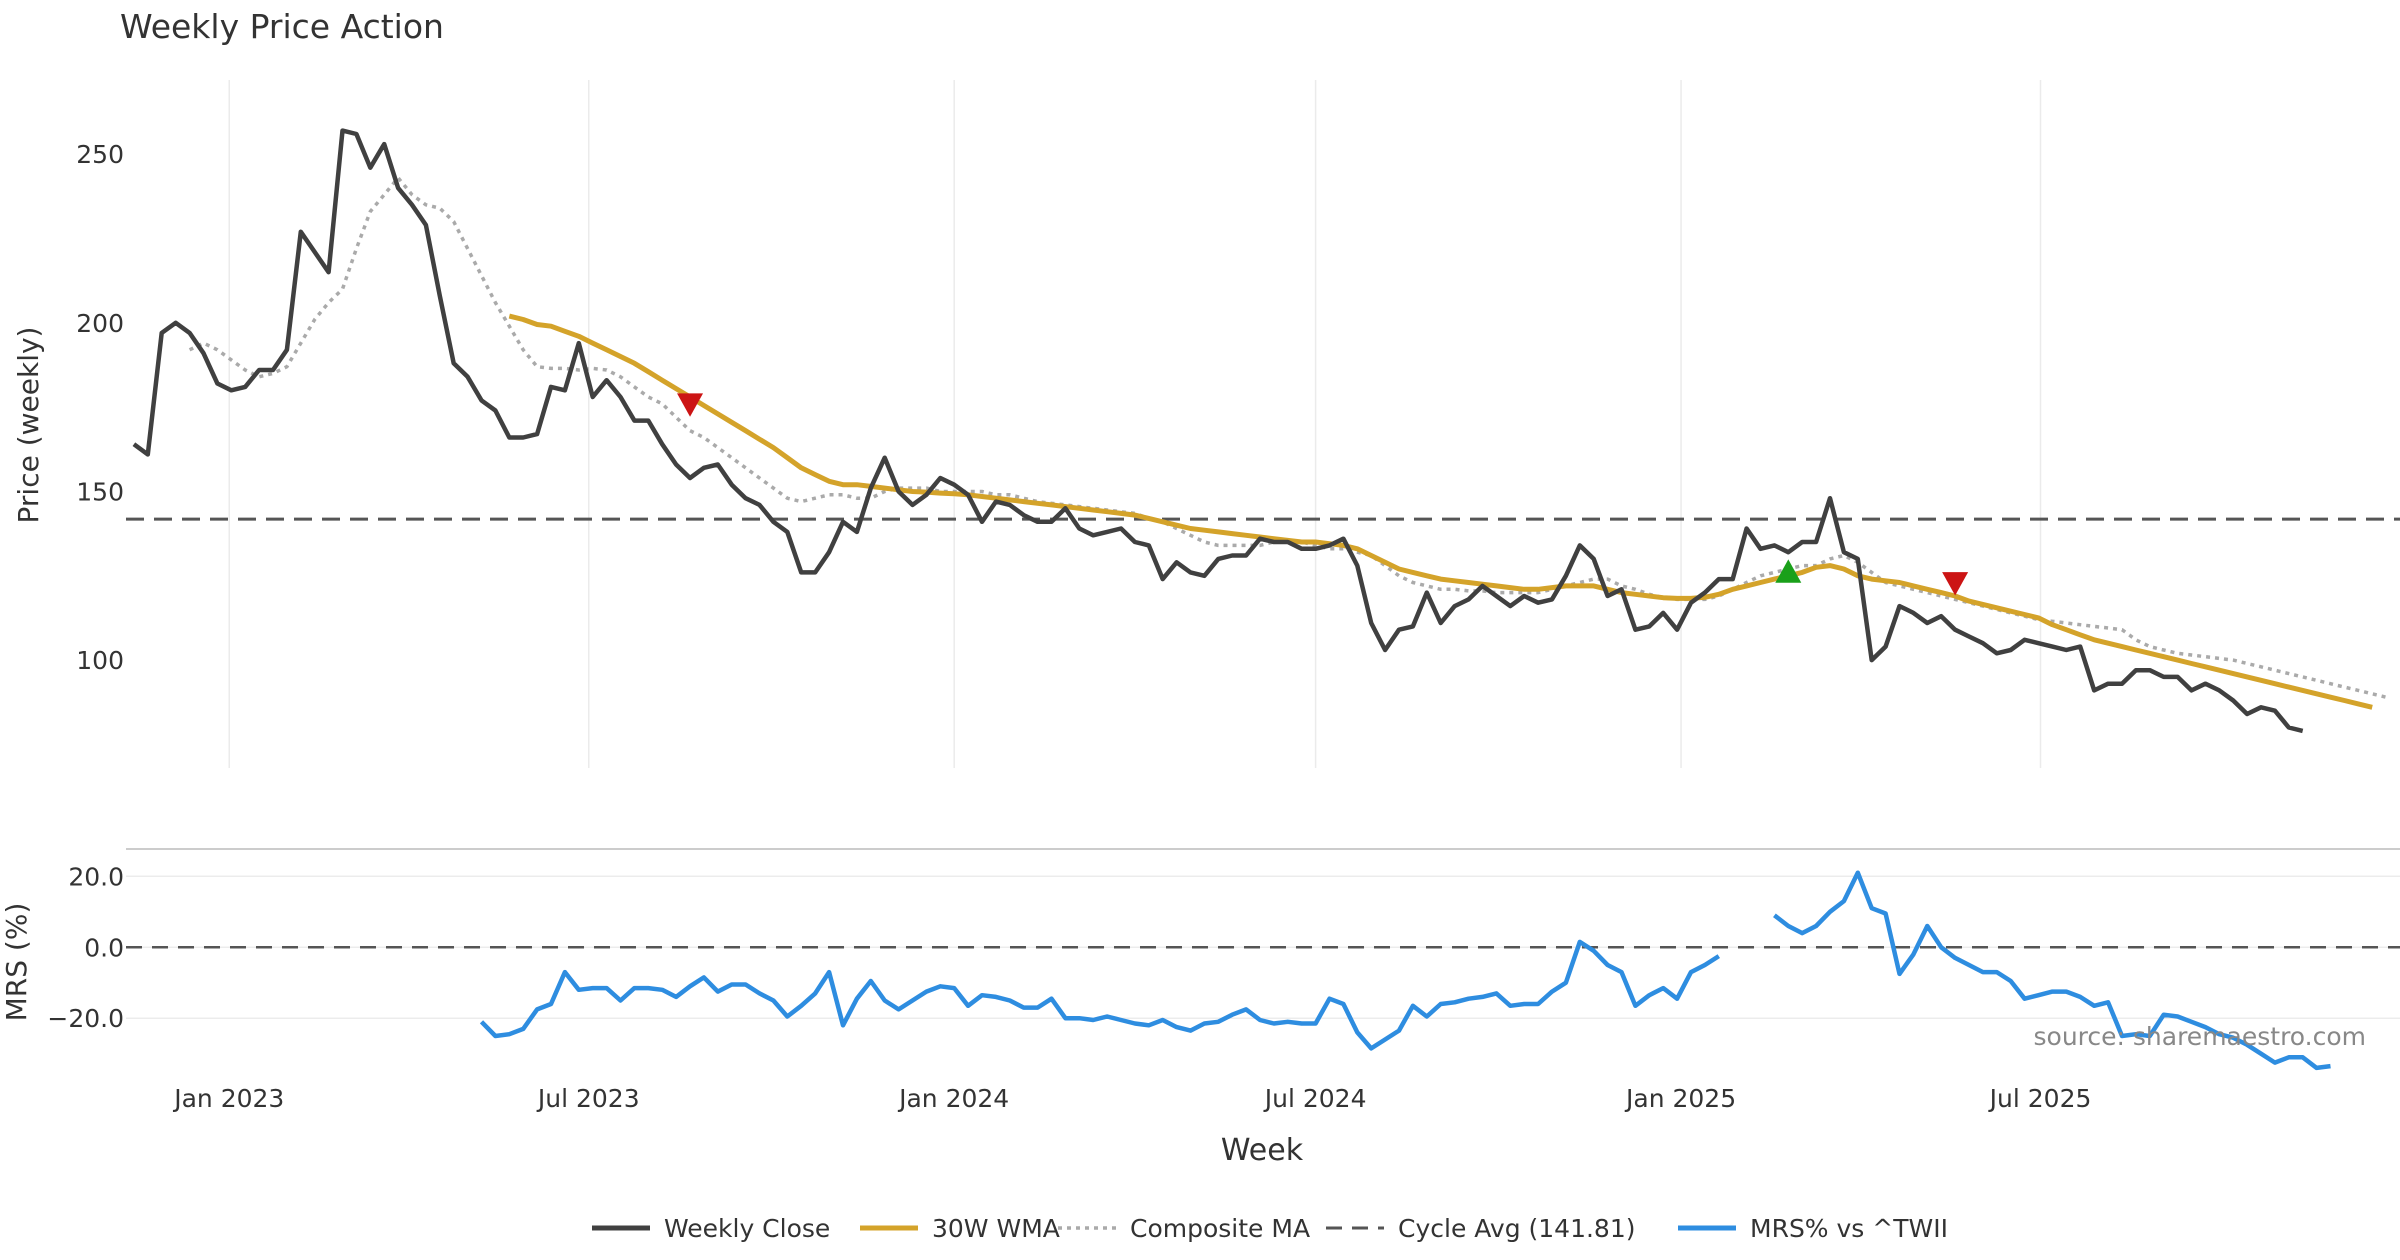  What do you see at coordinates (2040, 1098) in the screenshot?
I see `x-tick-label: Jul 2025` at bounding box center [2040, 1098].